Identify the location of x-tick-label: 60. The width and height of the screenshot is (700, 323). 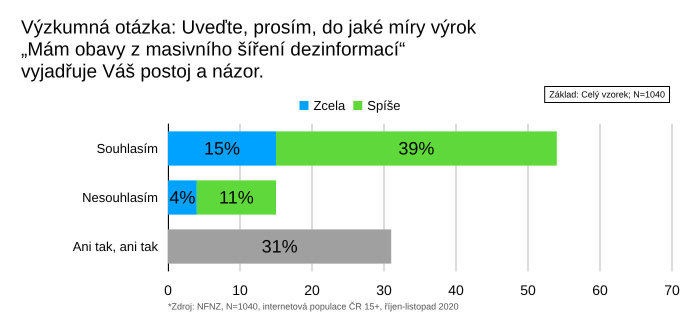
(600, 290).